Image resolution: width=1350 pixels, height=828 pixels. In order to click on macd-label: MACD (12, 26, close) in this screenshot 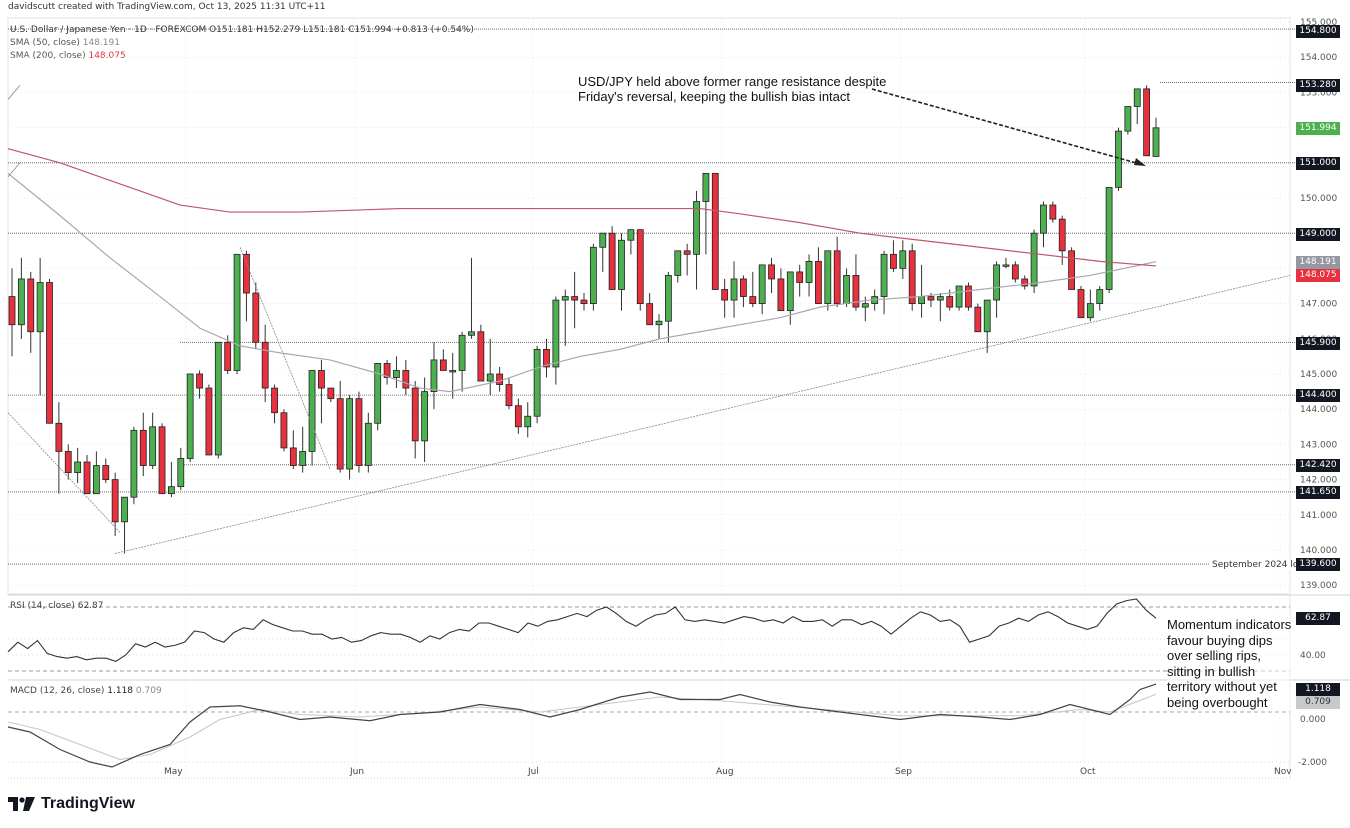, I will do `click(57, 691)`.